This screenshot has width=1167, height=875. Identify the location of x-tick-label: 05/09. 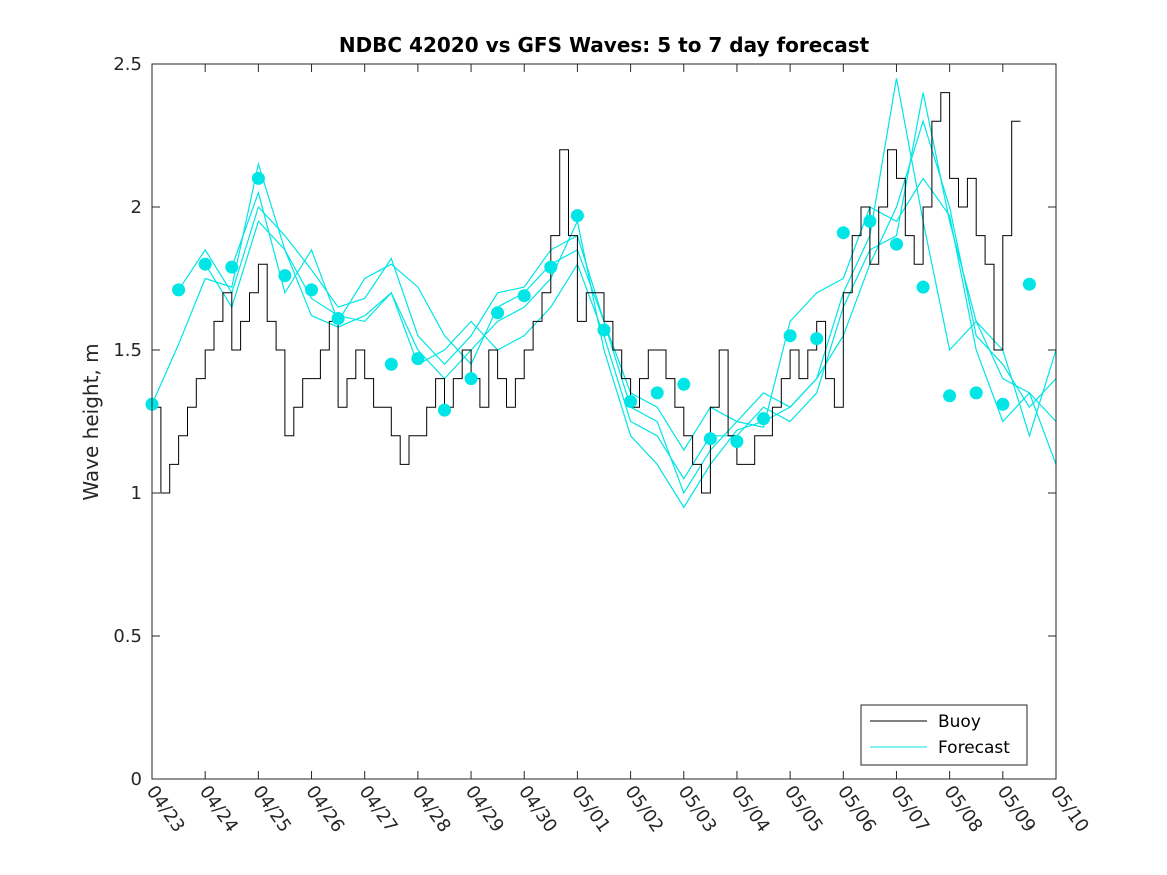
(1016, 809).